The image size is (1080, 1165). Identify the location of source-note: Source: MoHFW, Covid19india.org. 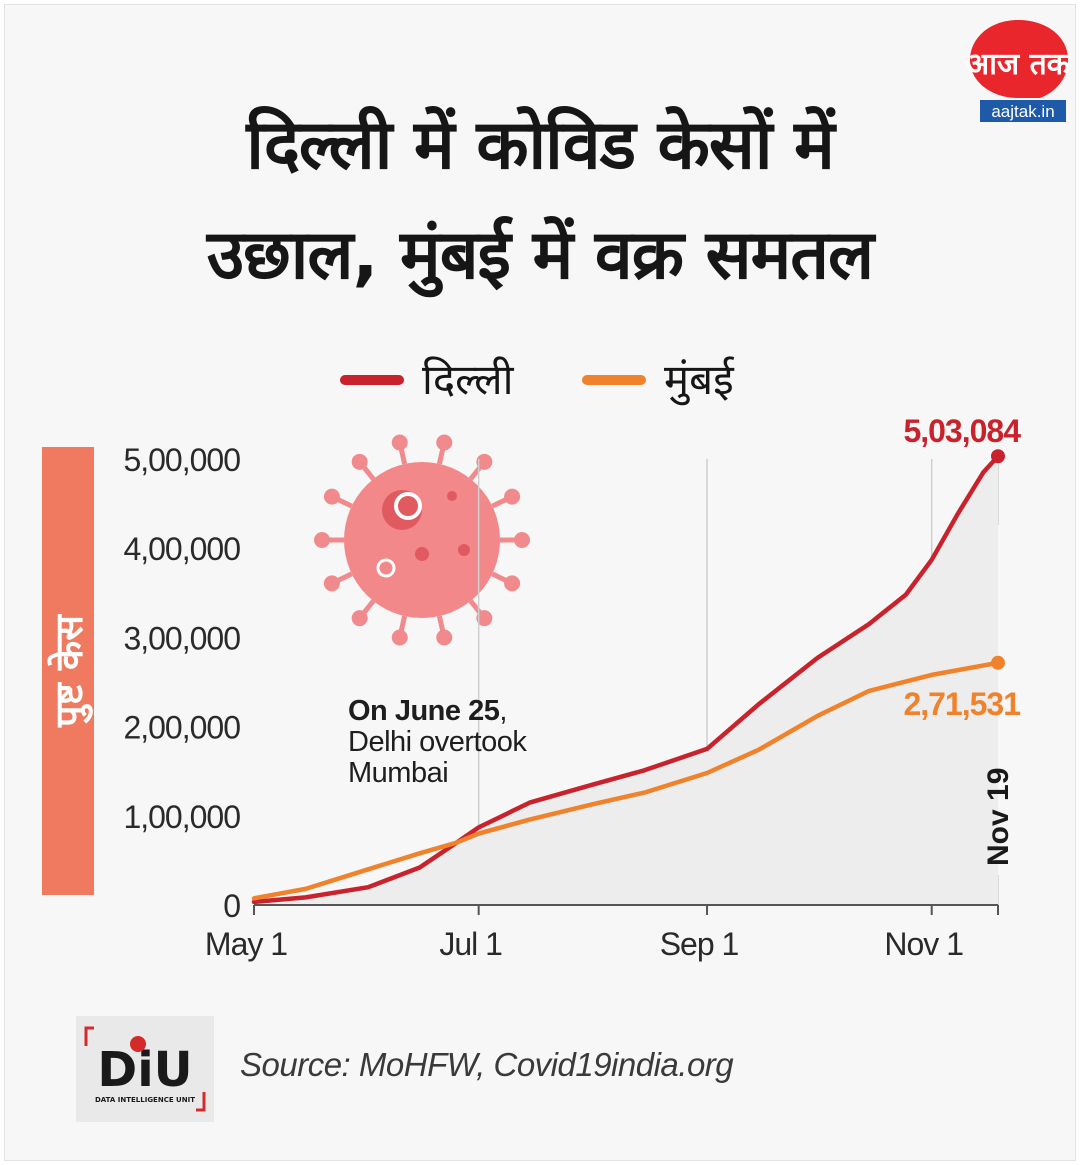
(487, 1064).